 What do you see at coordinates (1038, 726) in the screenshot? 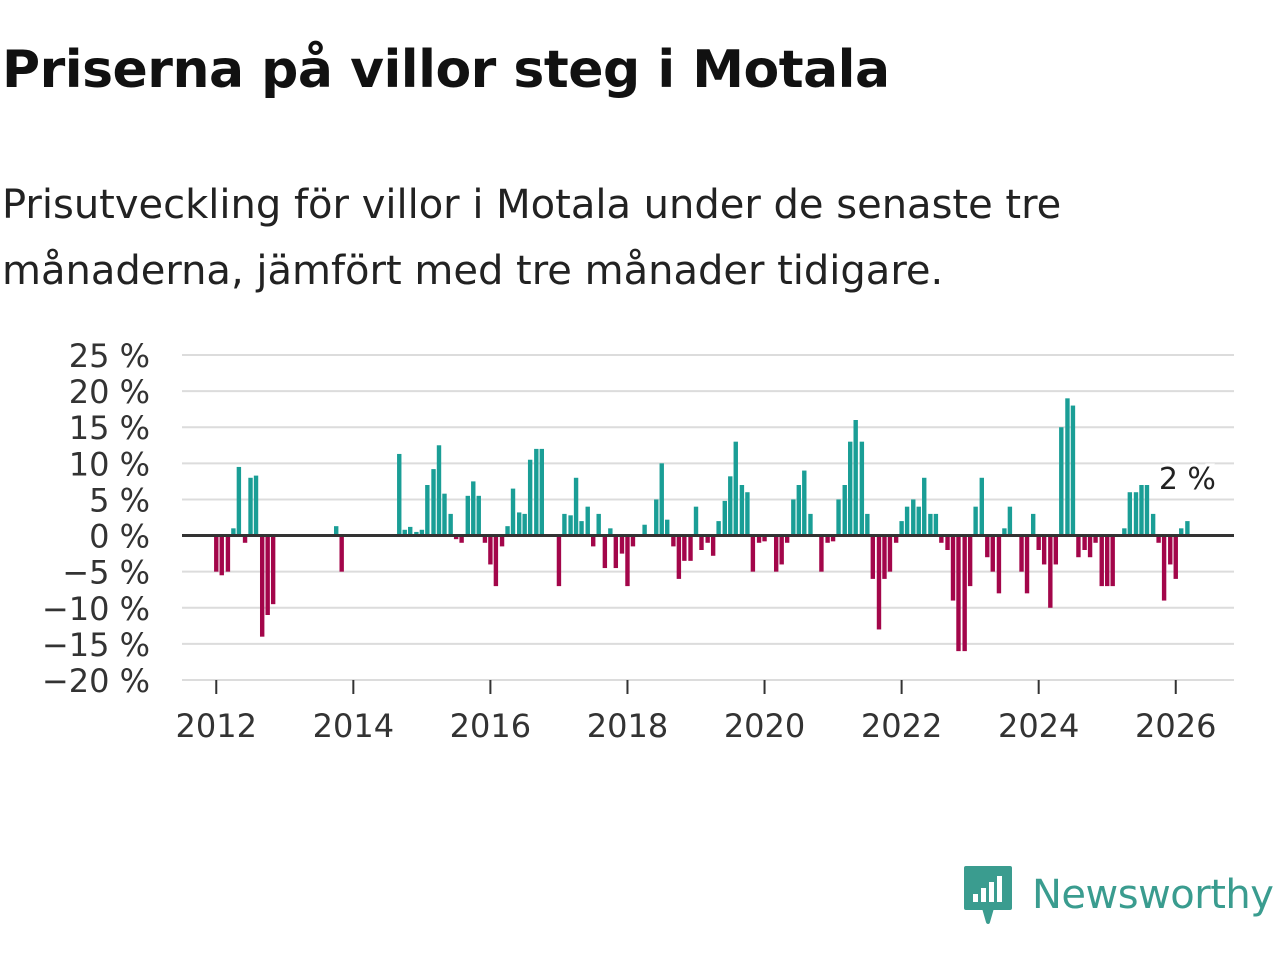
I see `x-tick-label: 2024` at bounding box center [1038, 726].